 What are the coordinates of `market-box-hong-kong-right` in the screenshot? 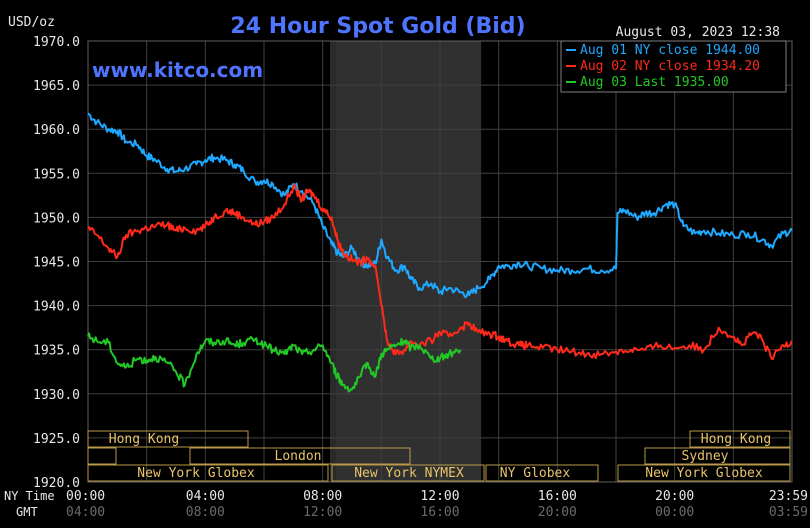 It's located at (740, 439).